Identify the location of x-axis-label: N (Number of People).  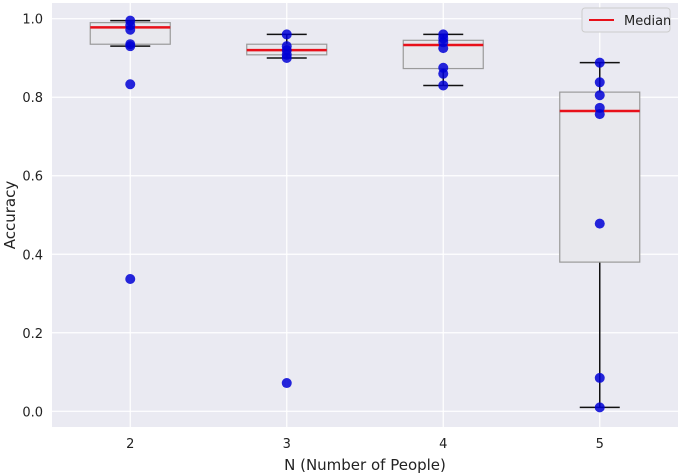
(365, 465).